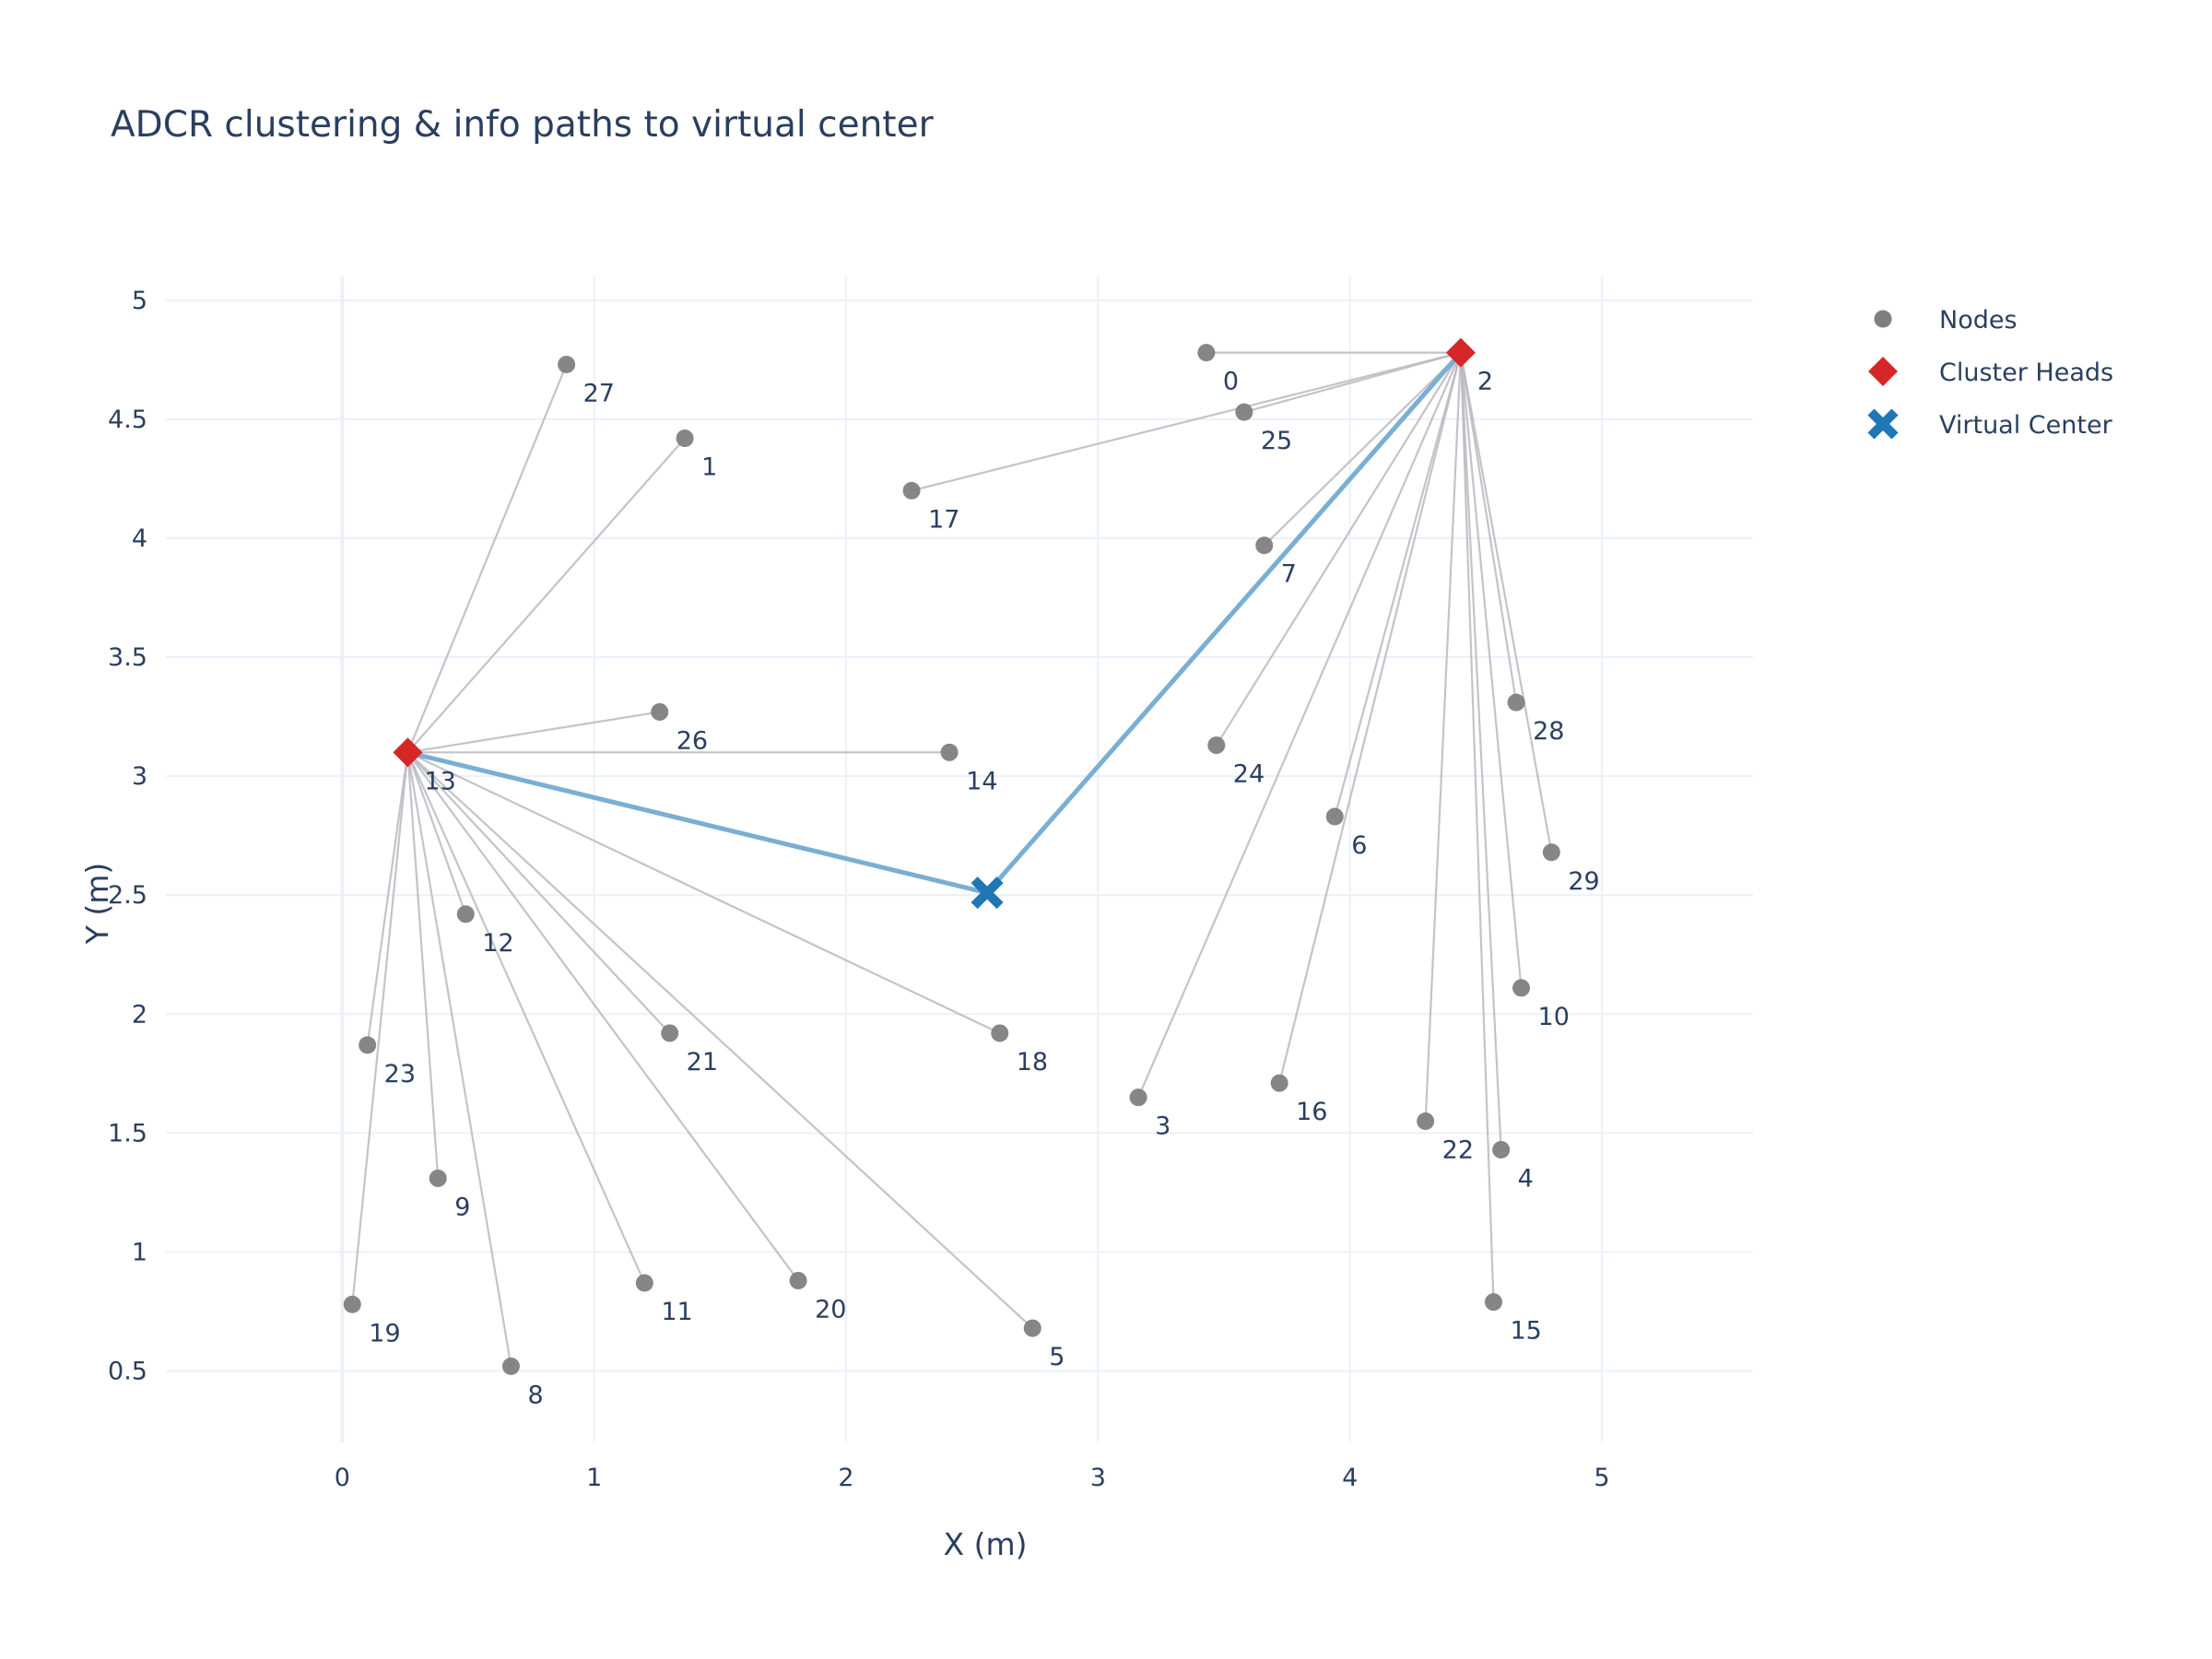 This screenshot has width=2212, height=1659. I want to click on y-tick-label: 5, so click(139, 301).